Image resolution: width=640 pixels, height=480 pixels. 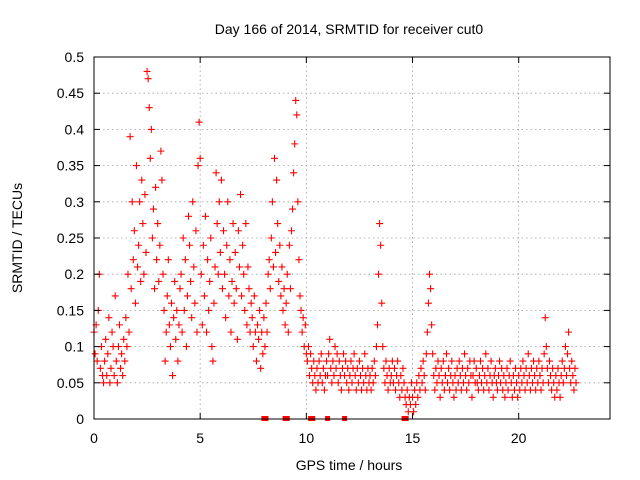 I want to click on y-tick-label: 0.1, so click(x=75, y=347).